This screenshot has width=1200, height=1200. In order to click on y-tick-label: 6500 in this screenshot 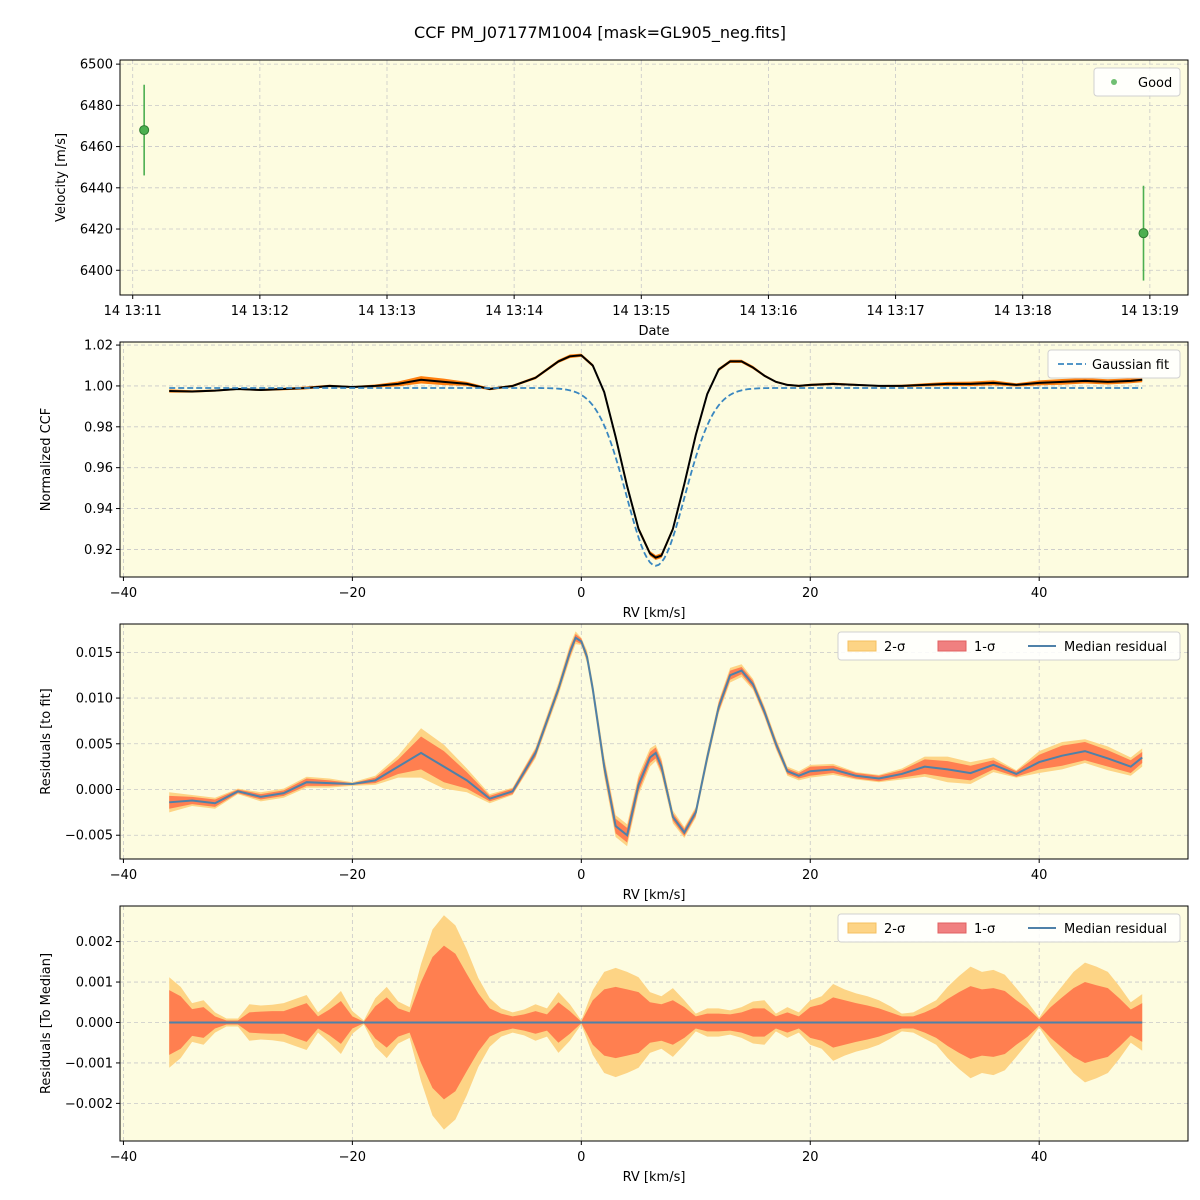, I will do `click(96, 65)`.